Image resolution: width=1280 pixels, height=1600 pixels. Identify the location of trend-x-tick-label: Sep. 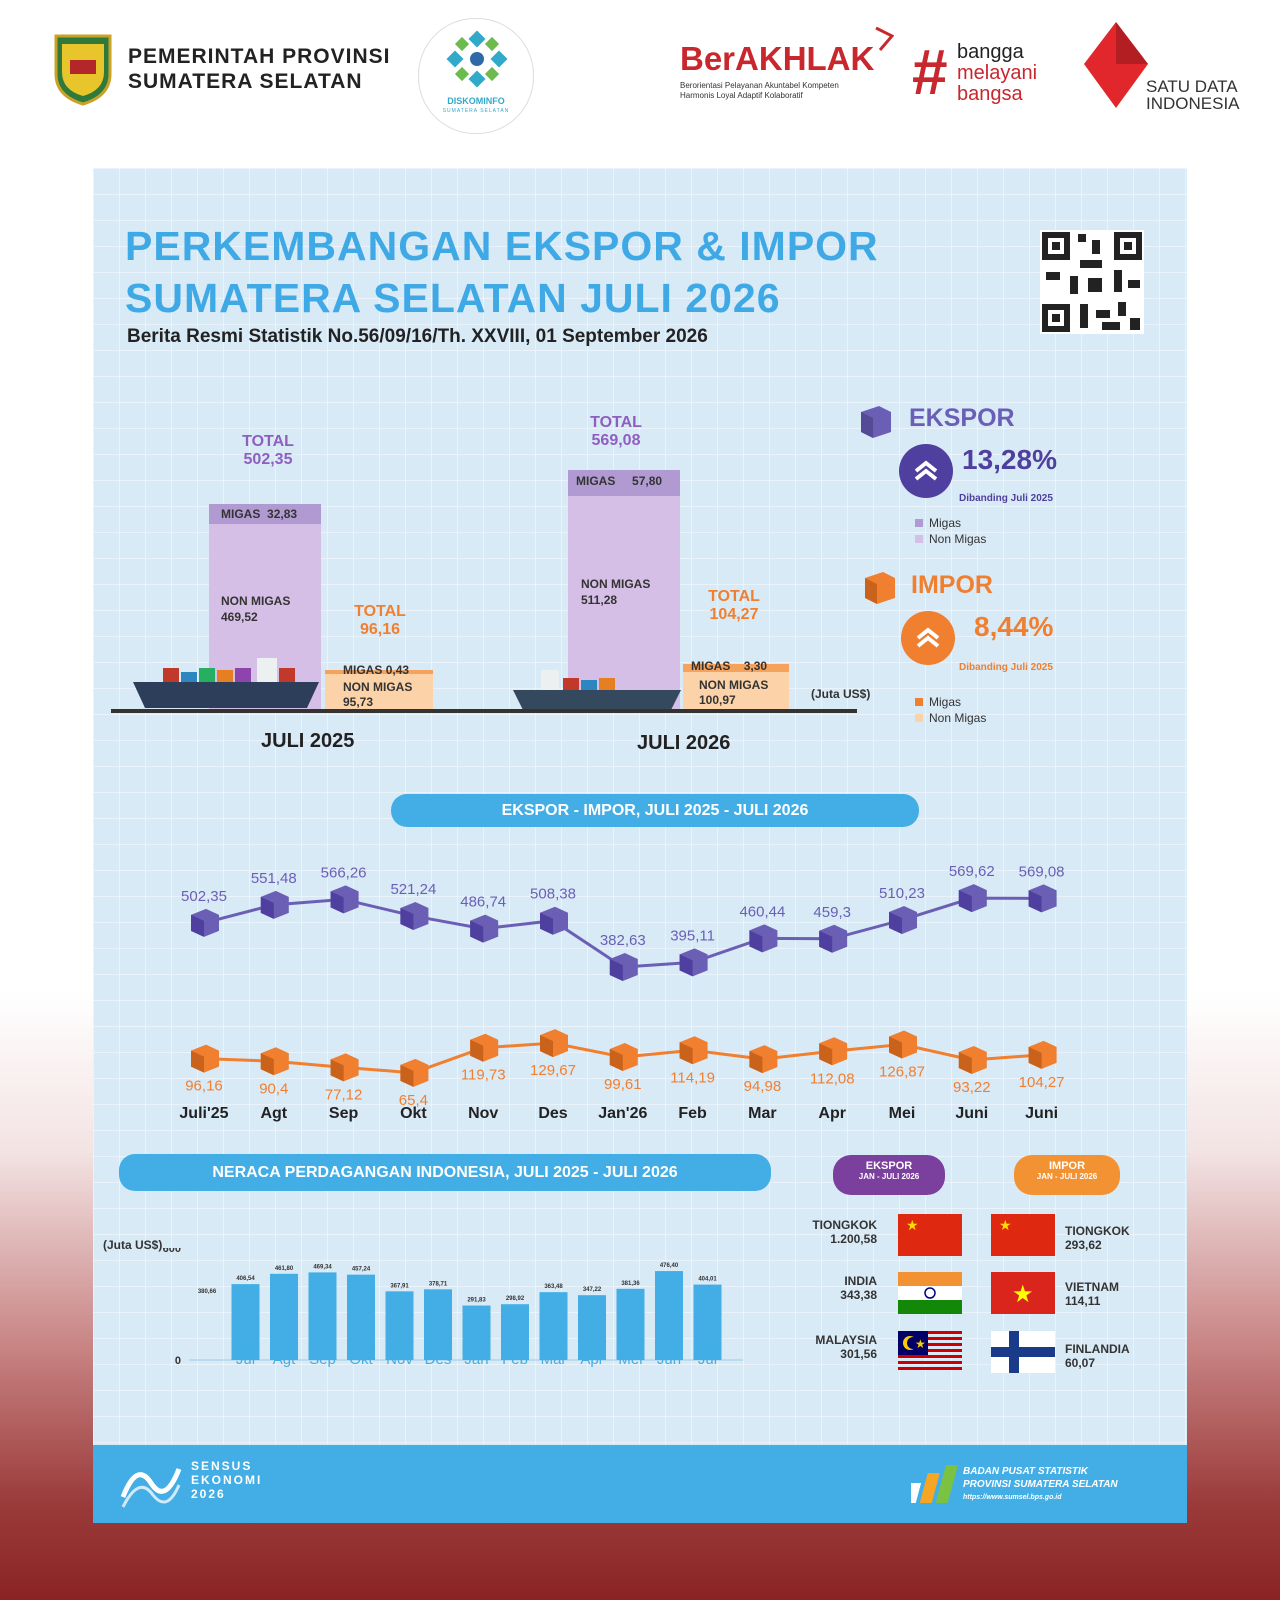
(344, 1113).